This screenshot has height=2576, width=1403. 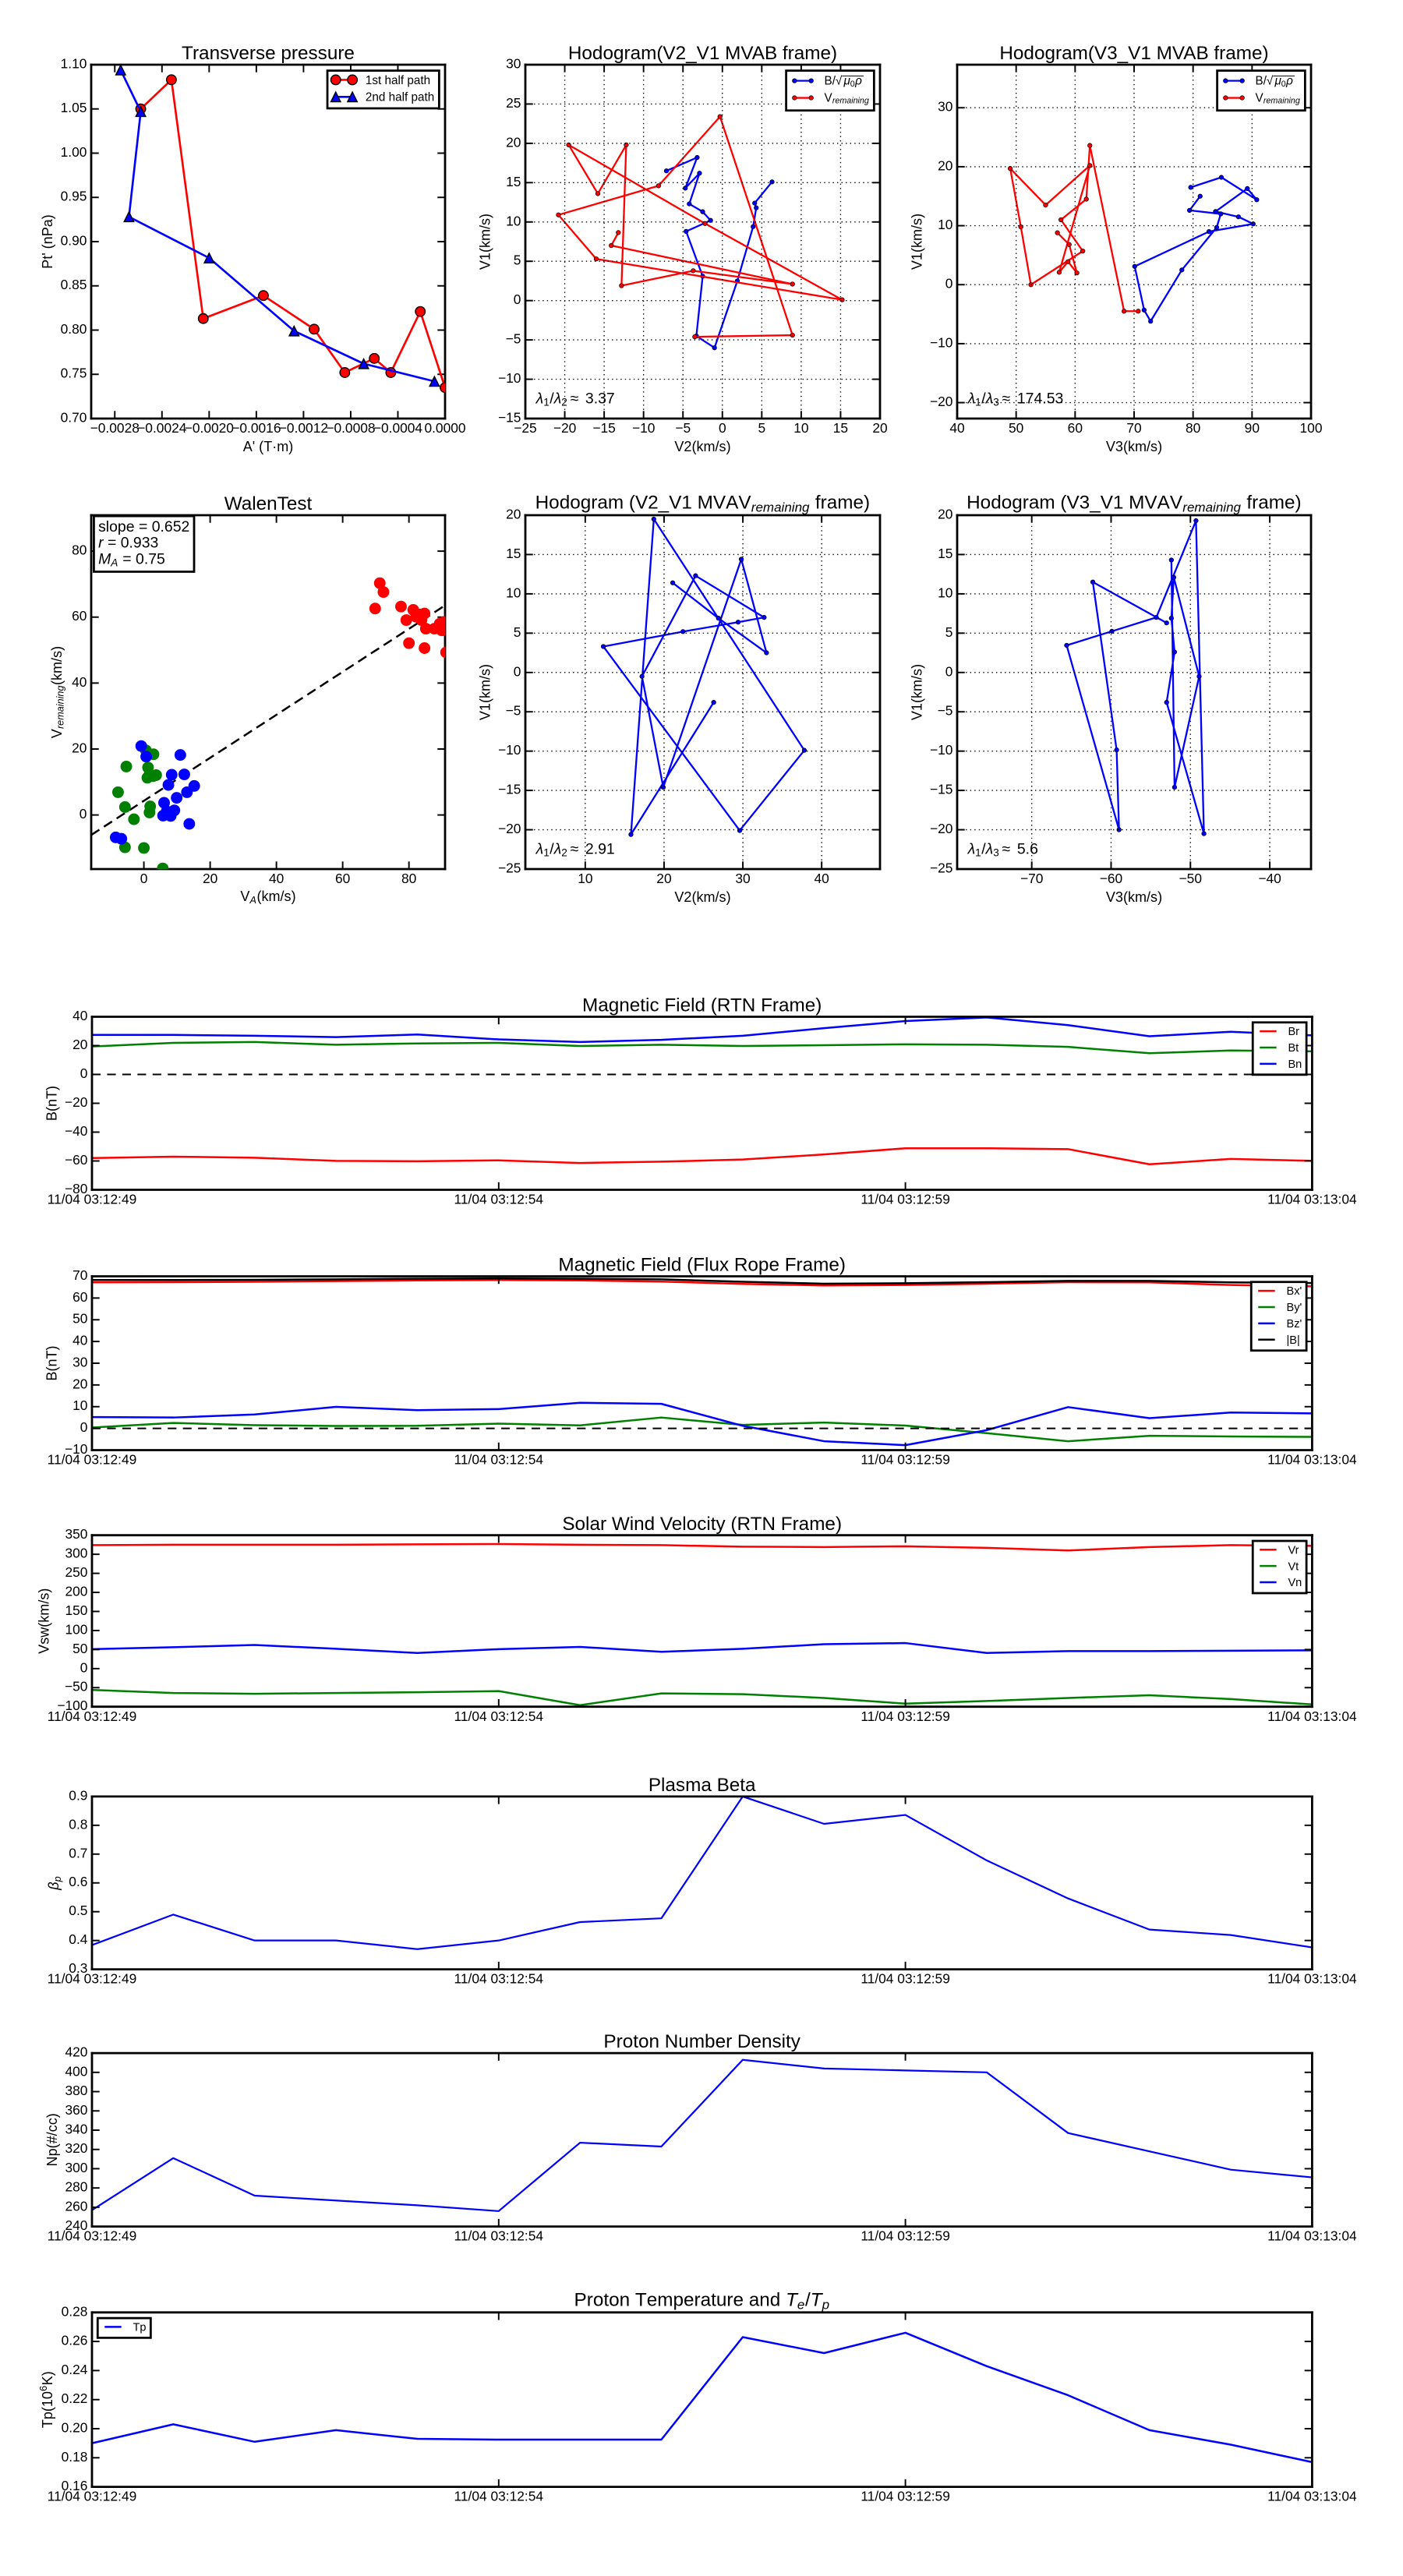 I want to click on svg-text: 340, so click(x=76, y=2128).